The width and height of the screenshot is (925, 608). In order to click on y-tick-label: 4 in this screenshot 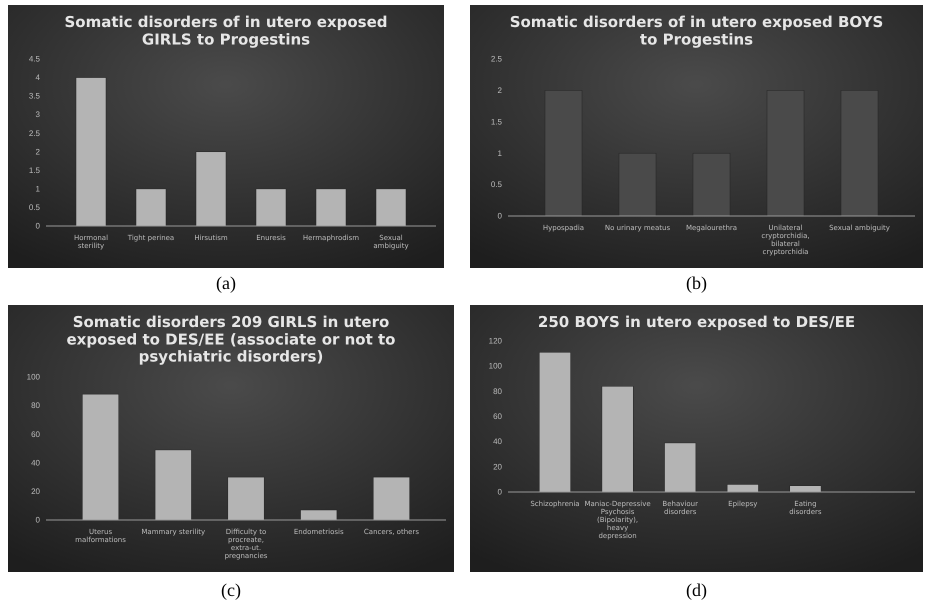, I will do `click(38, 77)`.